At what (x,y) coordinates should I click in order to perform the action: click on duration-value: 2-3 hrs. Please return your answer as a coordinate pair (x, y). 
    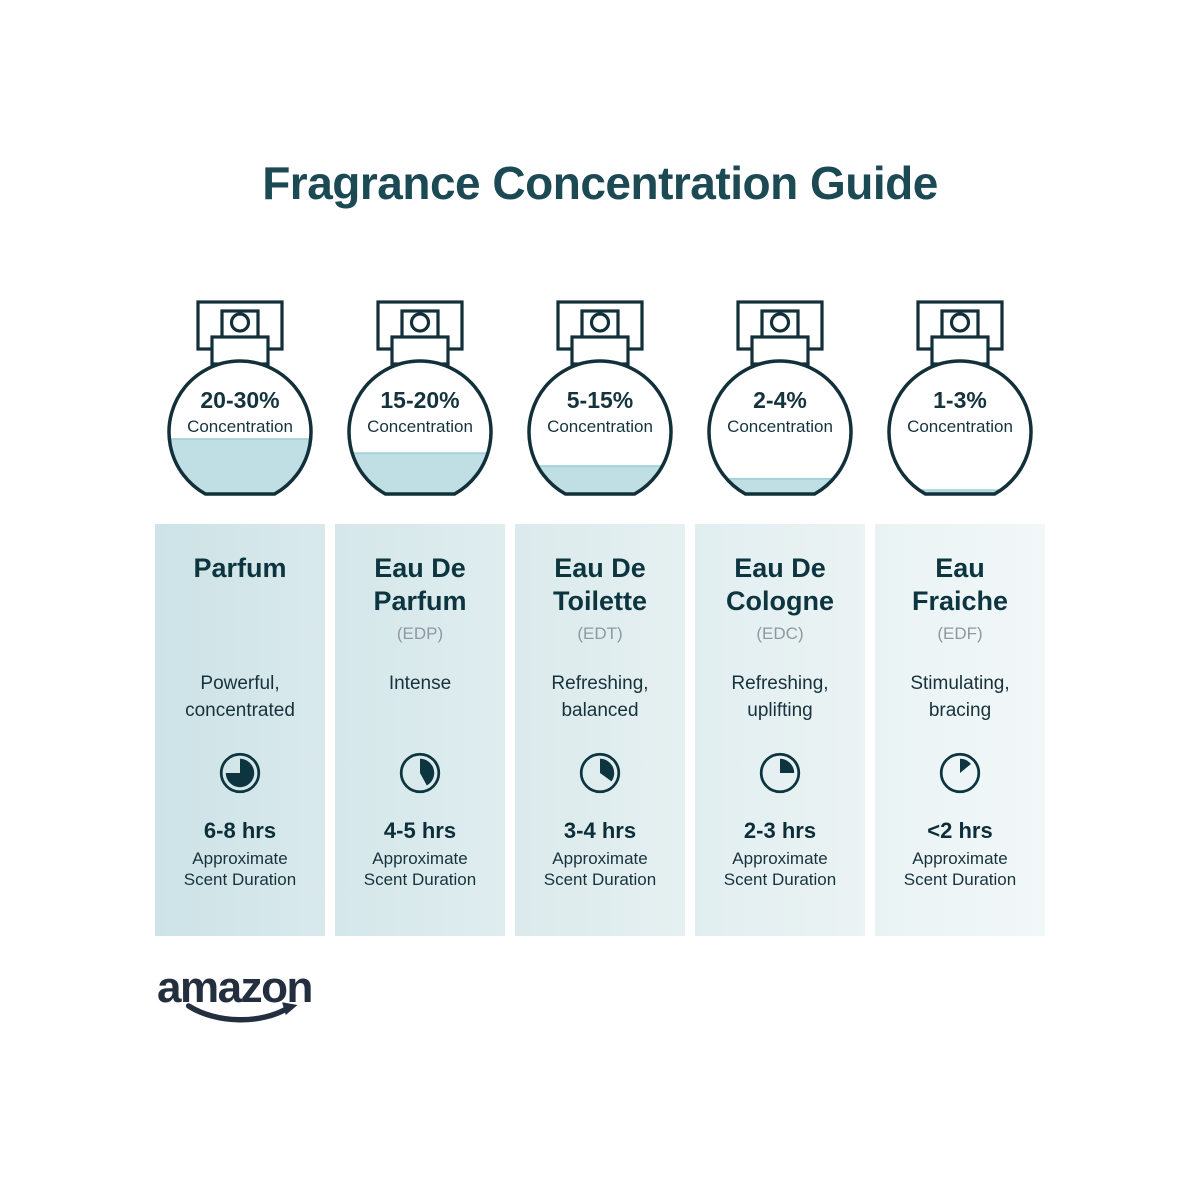
    Looking at the image, I should click on (780, 830).